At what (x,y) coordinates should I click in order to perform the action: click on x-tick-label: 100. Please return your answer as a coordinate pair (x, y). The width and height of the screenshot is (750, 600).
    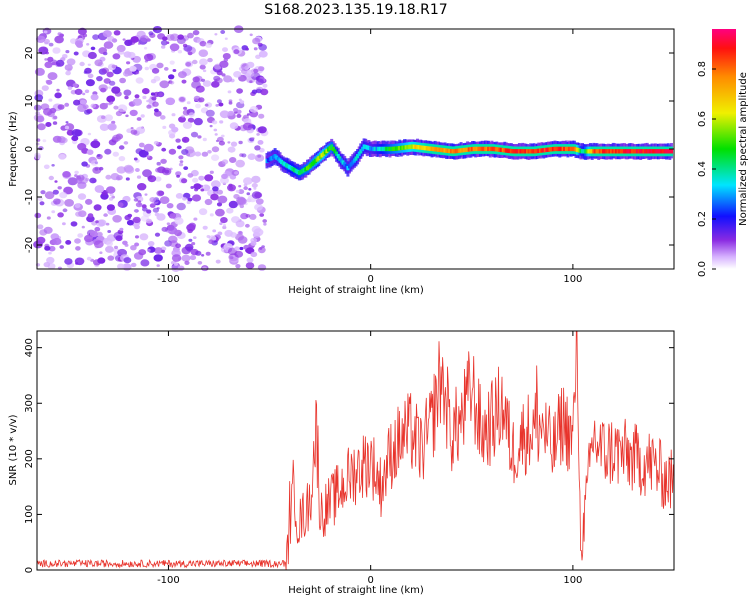
    Looking at the image, I should click on (572, 279).